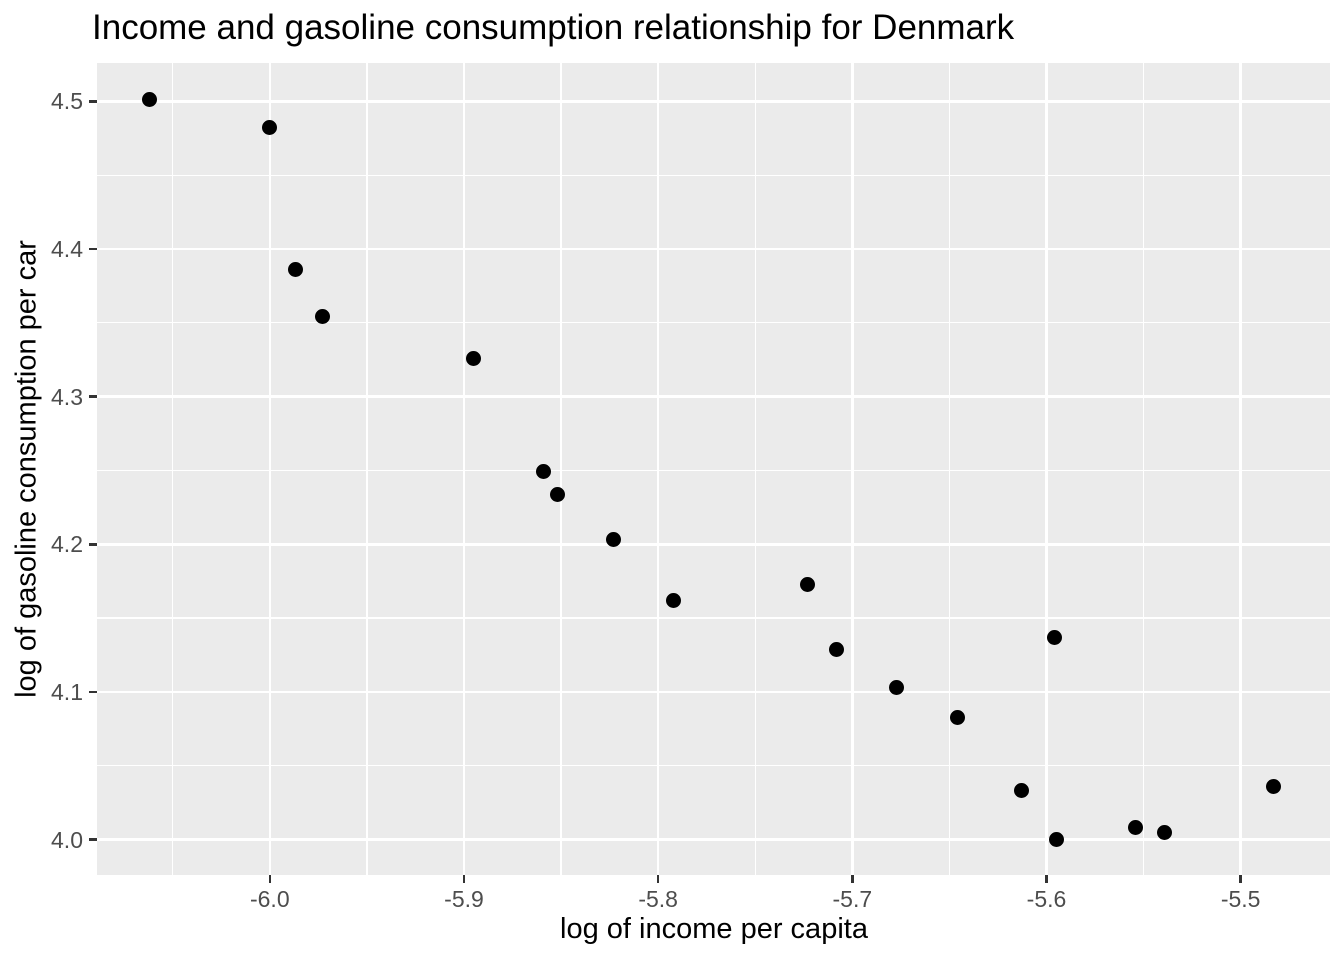 This screenshot has width=1344, height=960. Describe the element at coordinates (67, 544) in the screenshot. I see `y-tick-label: 4.2` at that location.